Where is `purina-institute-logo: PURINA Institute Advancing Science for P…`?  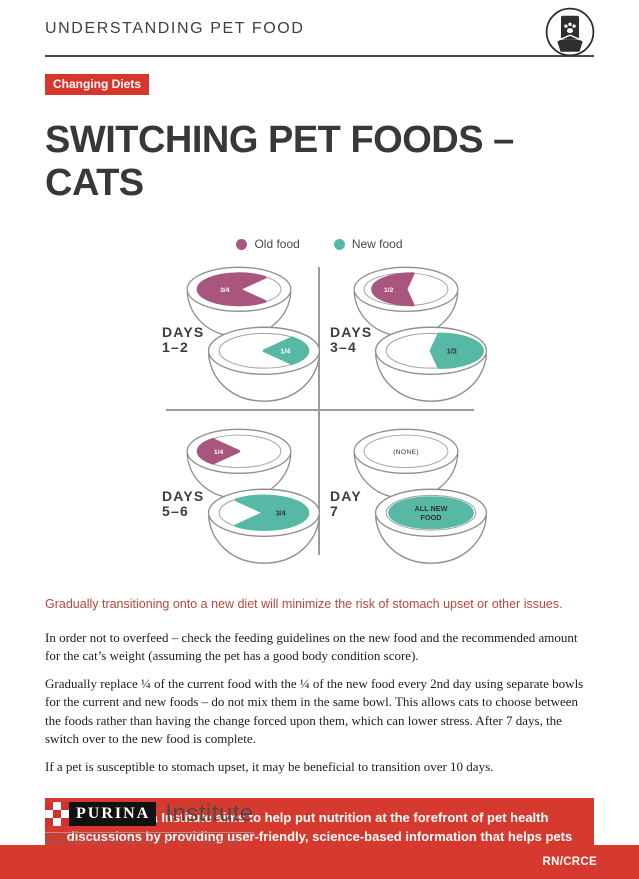 purina-institute-logo: PURINA Institute Advancing Science for P… is located at coordinates (149, 823).